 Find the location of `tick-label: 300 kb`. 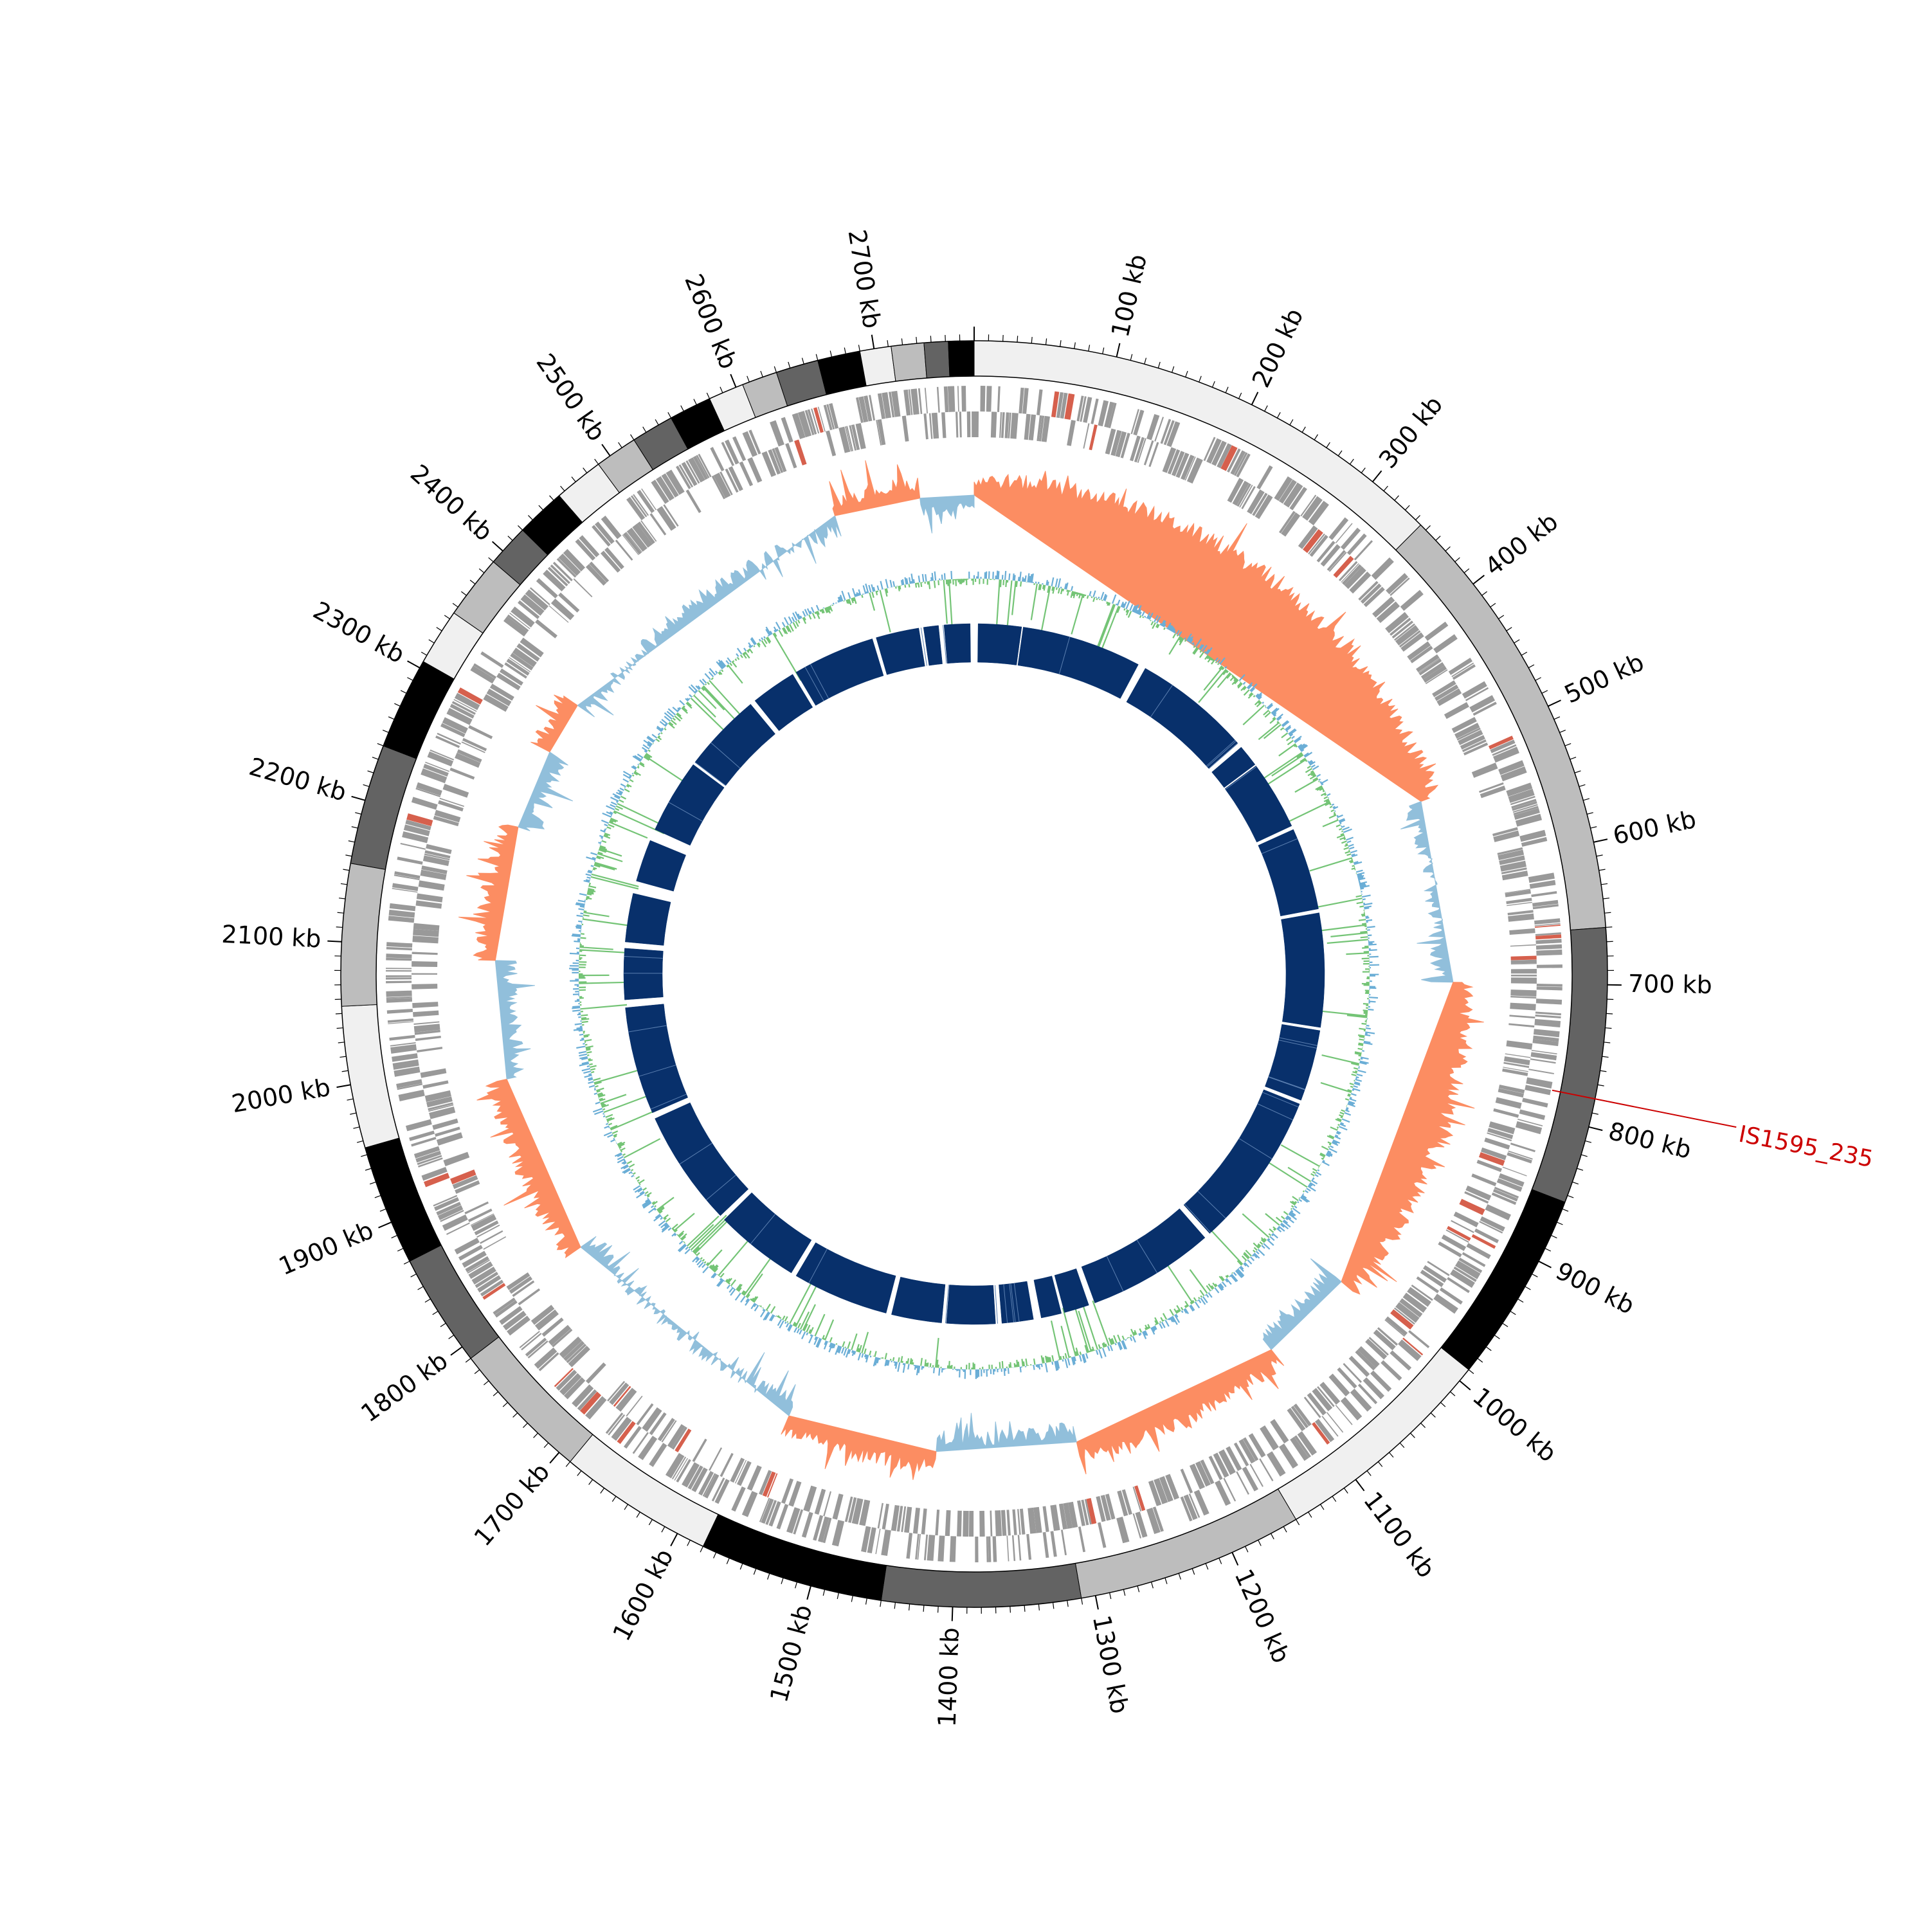

tick-label: 300 kb is located at coordinates (1410, 431).